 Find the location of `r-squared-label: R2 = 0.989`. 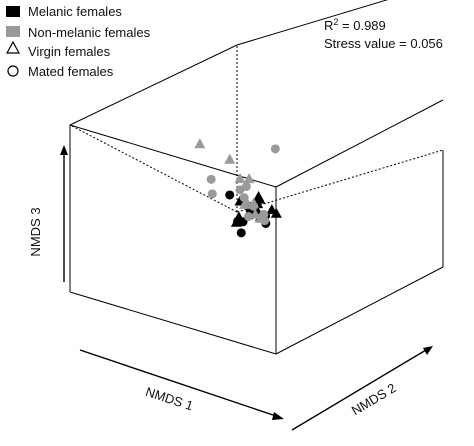

r-squared-label: R2 = 0.989 is located at coordinates (355, 25).